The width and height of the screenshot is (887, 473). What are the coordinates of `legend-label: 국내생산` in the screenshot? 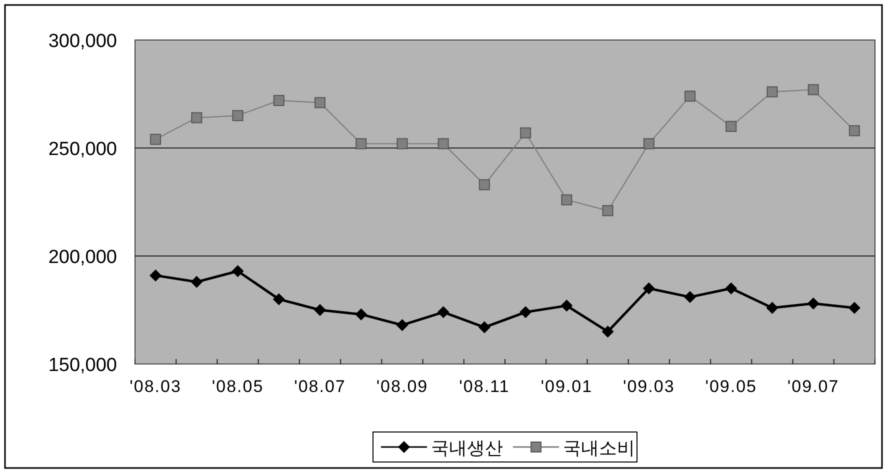 It's located at (467, 448).